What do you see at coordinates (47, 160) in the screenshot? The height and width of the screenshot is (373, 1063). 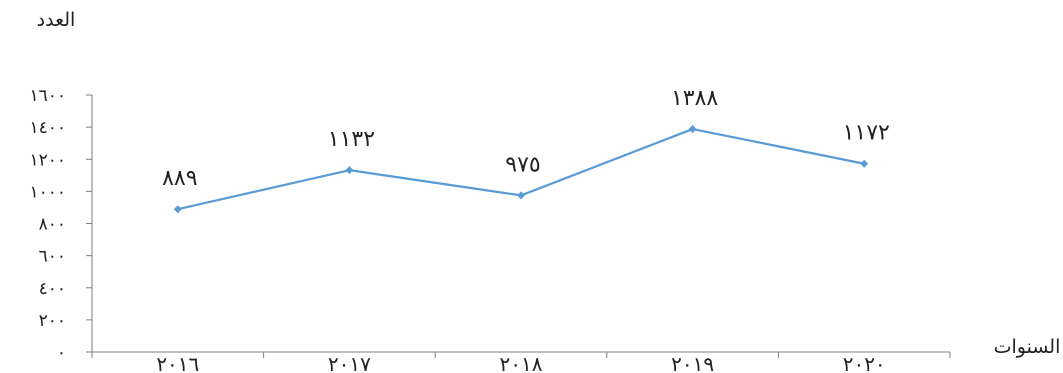 I see `y-tick-label: ١٢٠٠` at bounding box center [47, 160].